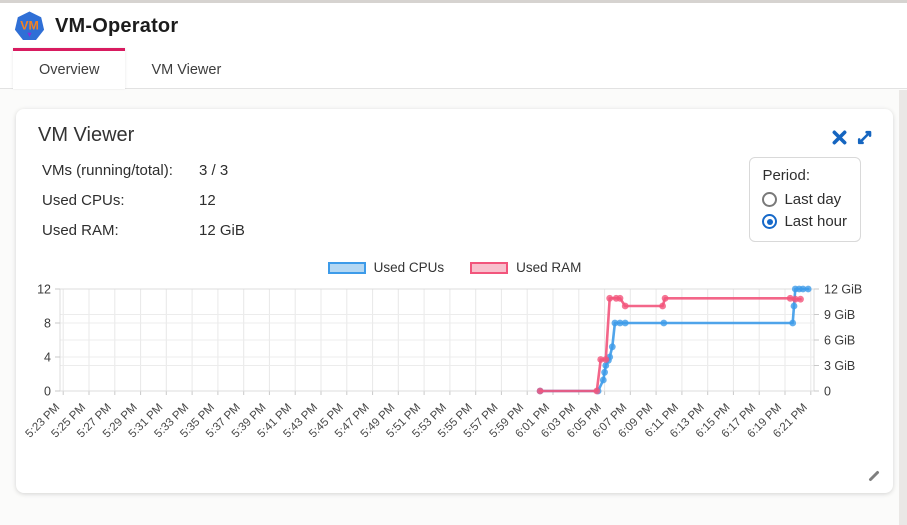 The image size is (907, 525). I want to click on card-header: VM Viewer, so click(454, 128).